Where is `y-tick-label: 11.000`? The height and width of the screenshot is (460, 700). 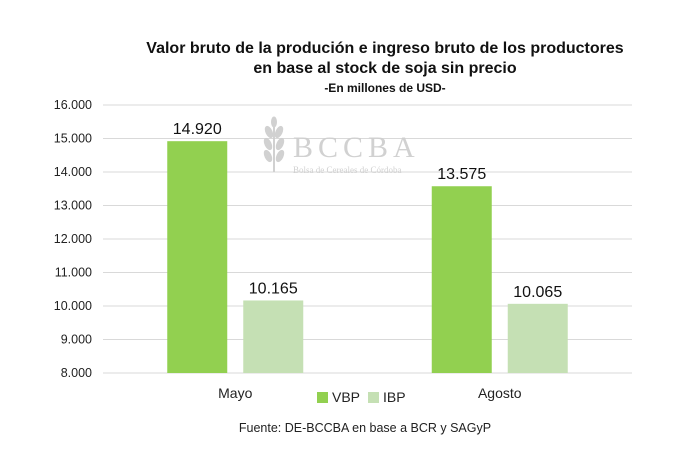
y-tick-label: 11.000 is located at coordinates (73, 273).